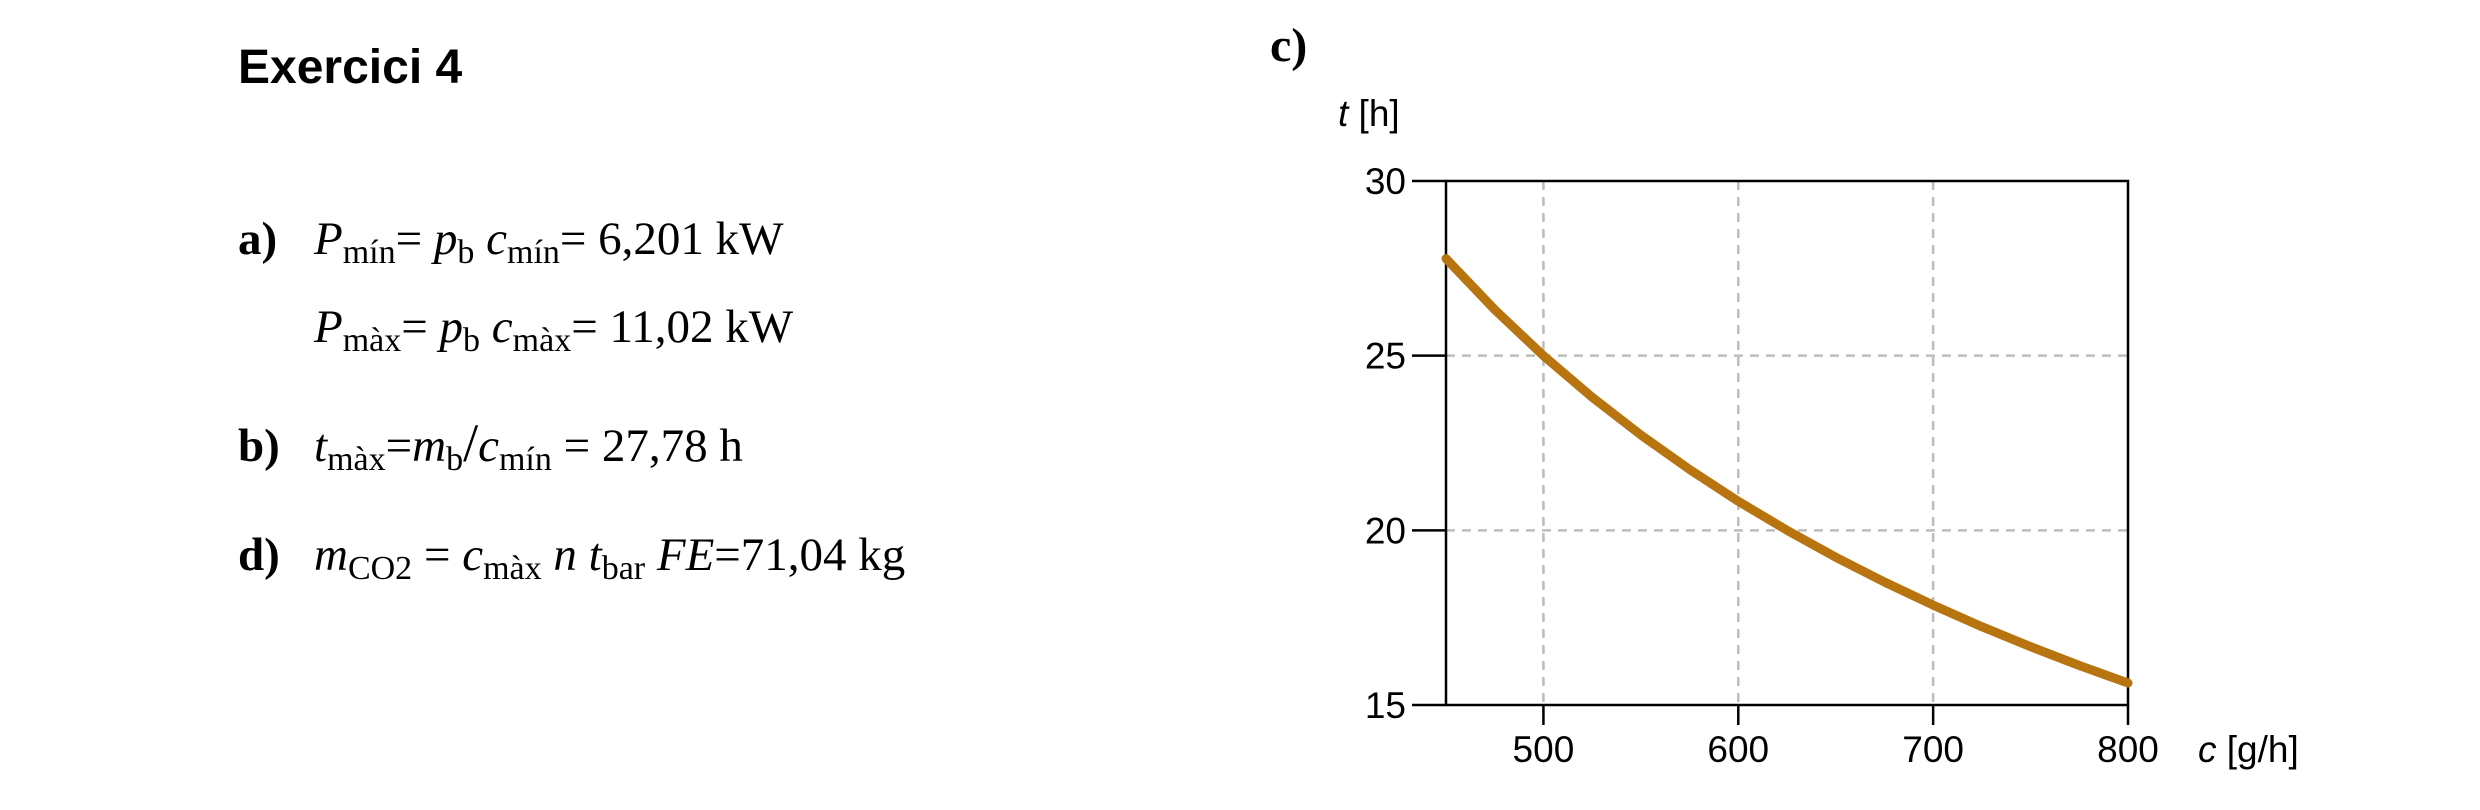 The image size is (2480, 810). What do you see at coordinates (565, 555) in the screenshot?
I see `symbol-n: n` at bounding box center [565, 555].